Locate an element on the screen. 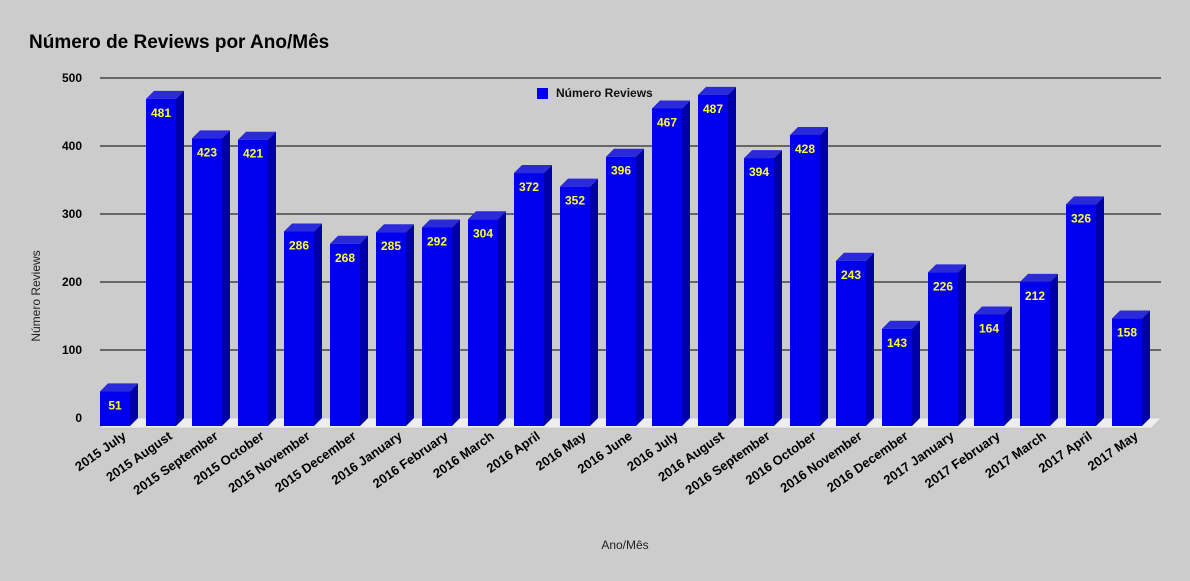 The height and width of the screenshot is (581, 1190). x-axis-label: Ano/Mês is located at coordinates (624, 545).